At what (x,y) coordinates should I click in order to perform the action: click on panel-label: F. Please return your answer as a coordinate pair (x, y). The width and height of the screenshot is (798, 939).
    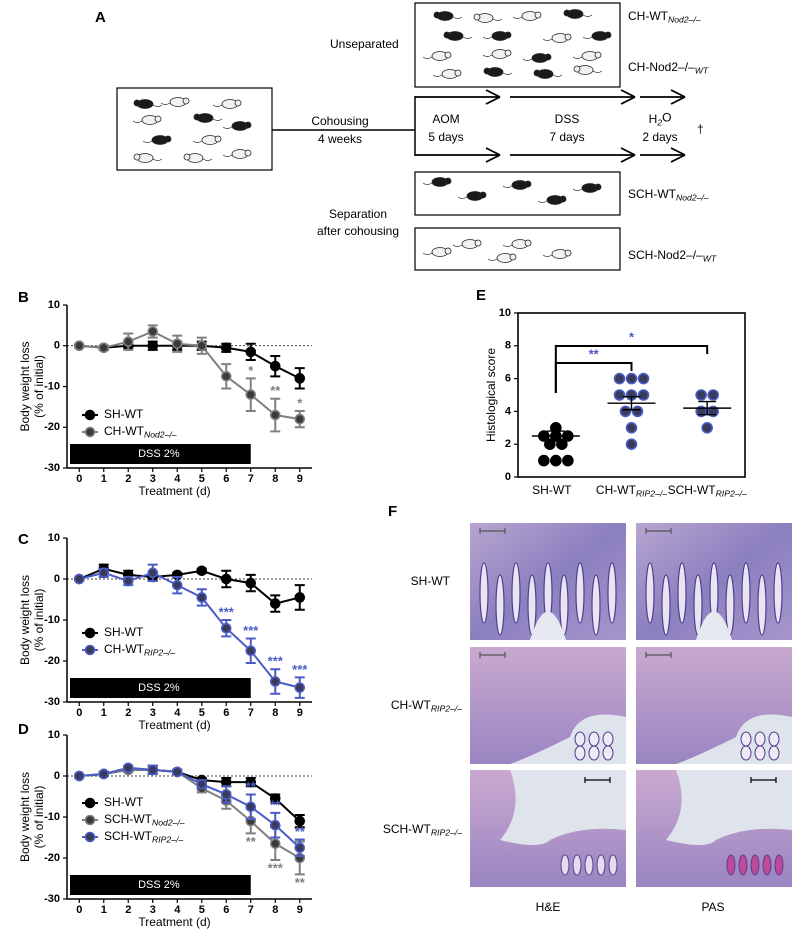
    Looking at the image, I should click on (392, 511).